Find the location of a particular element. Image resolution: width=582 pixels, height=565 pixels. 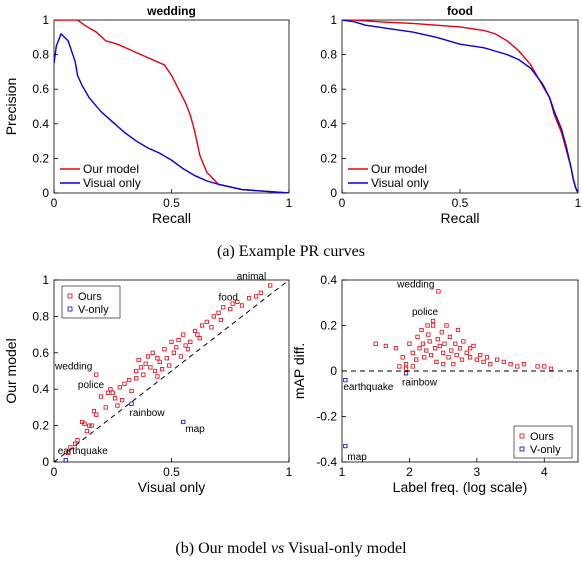

caption-a-text: (a) Example PR curves is located at coordinates (291, 251).